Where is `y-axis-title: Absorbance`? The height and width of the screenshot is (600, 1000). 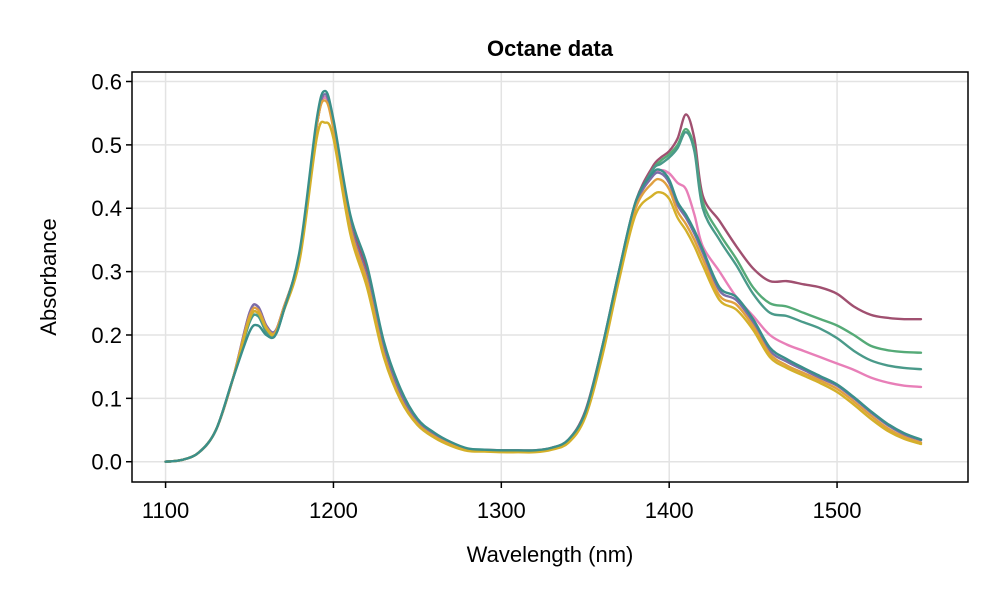 y-axis-title: Absorbance is located at coordinates (48, 276).